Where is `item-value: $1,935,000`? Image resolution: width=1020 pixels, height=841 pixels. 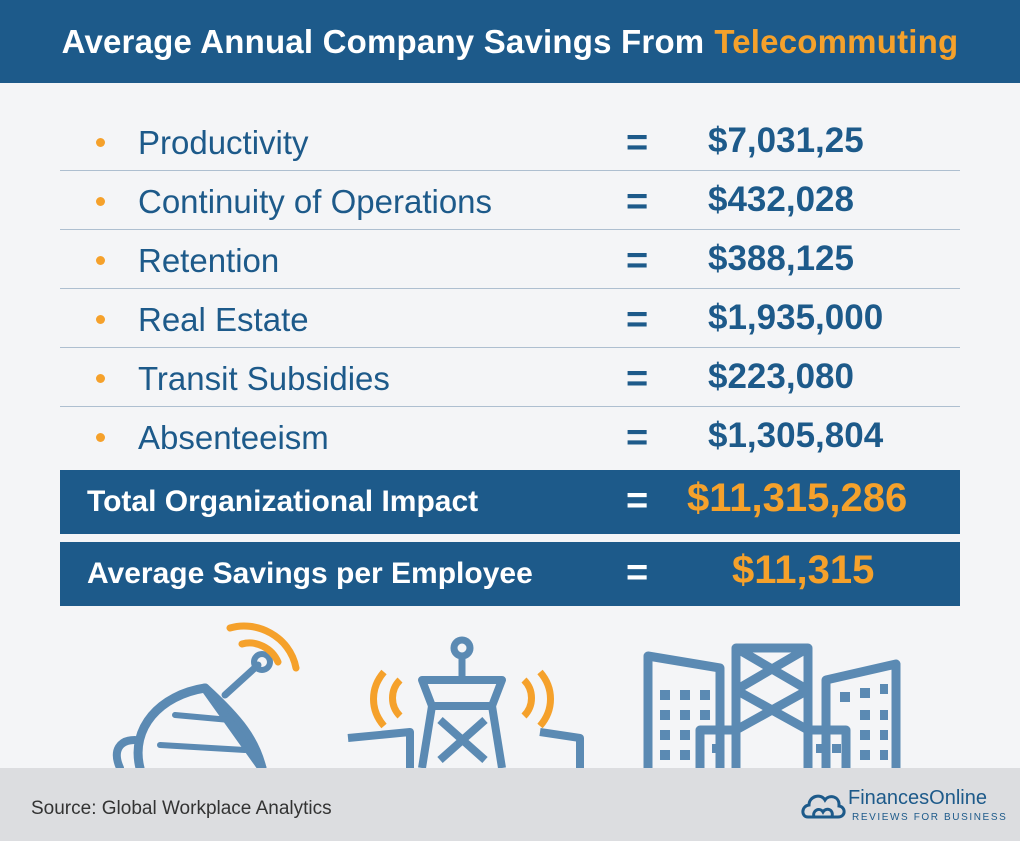 item-value: $1,935,000 is located at coordinates (796, 317).